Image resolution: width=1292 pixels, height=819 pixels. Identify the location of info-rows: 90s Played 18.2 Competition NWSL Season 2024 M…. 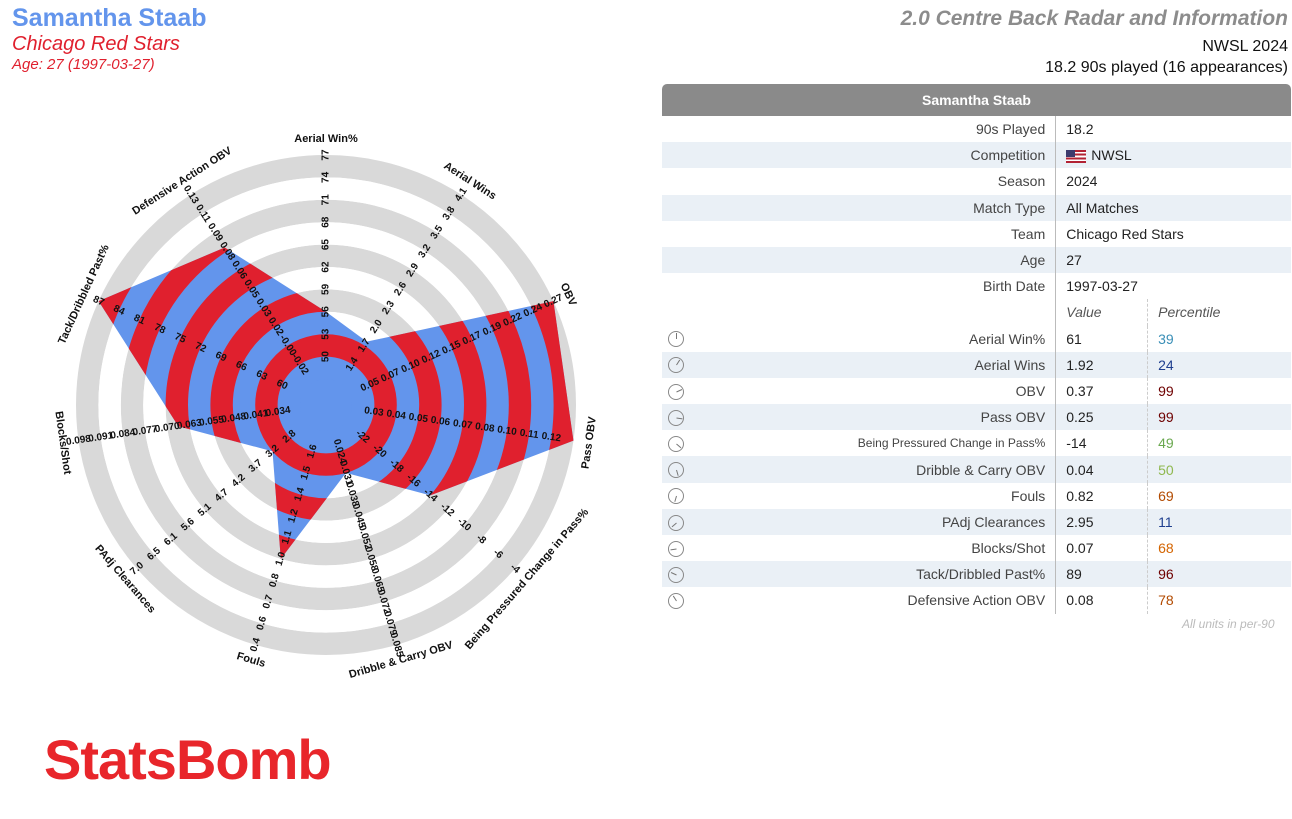
(976, 208).